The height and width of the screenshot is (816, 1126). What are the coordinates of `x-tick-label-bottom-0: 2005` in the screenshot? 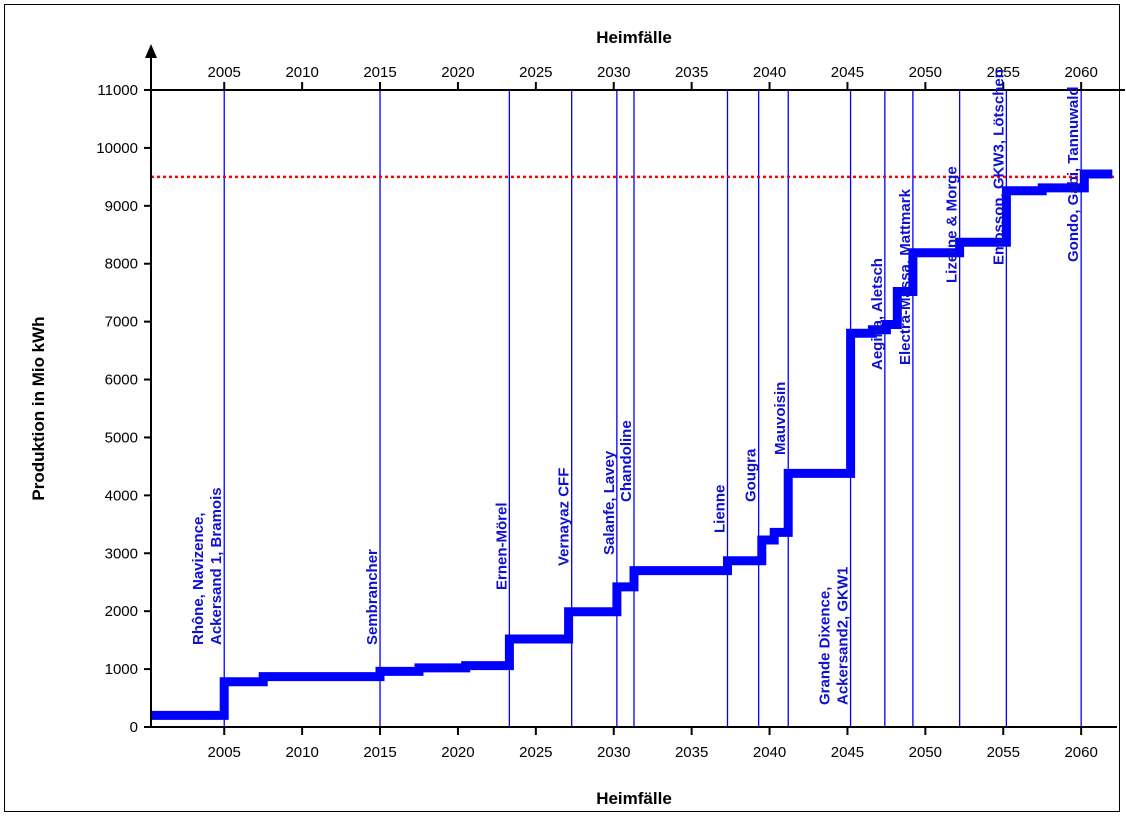 It's located at (224, 752).